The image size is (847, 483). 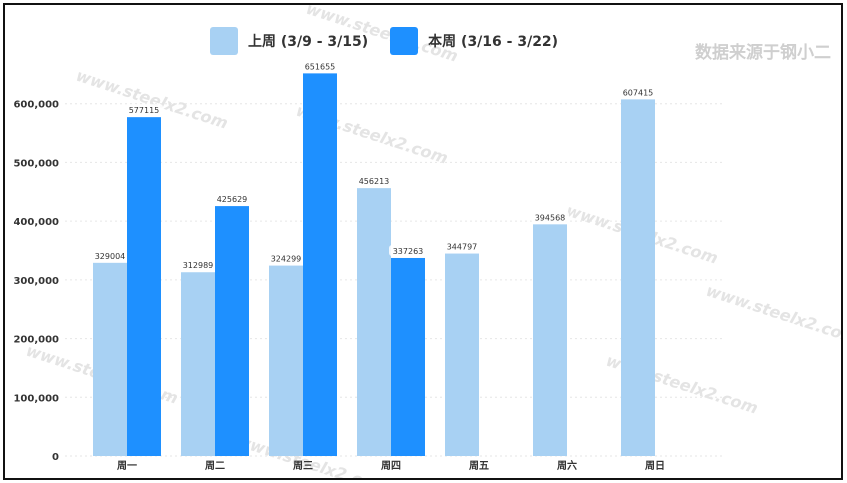 What do you see at coordinates (404, 41) in the screenshot?
I see `legend-swatch-this-week` at bounding box center [404, 41].